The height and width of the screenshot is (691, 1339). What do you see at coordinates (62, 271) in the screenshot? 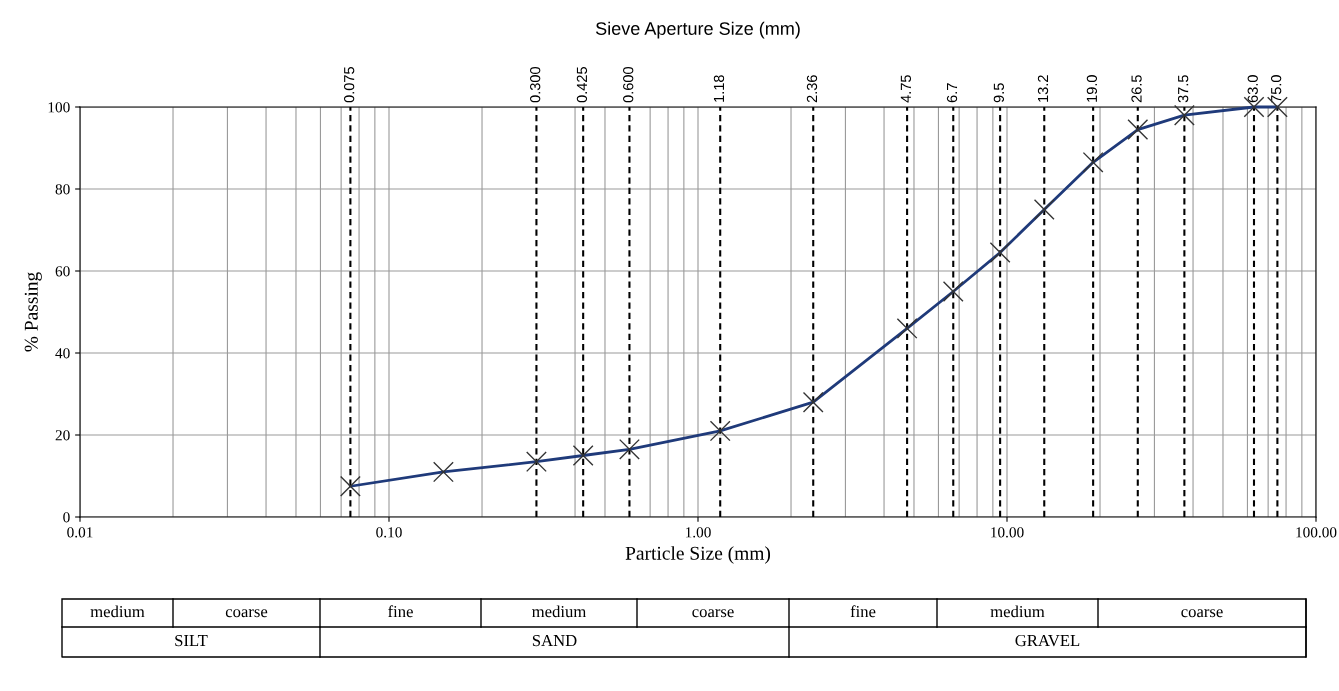
I see `y-tick-label: 60` at bounding box center [62, 271].